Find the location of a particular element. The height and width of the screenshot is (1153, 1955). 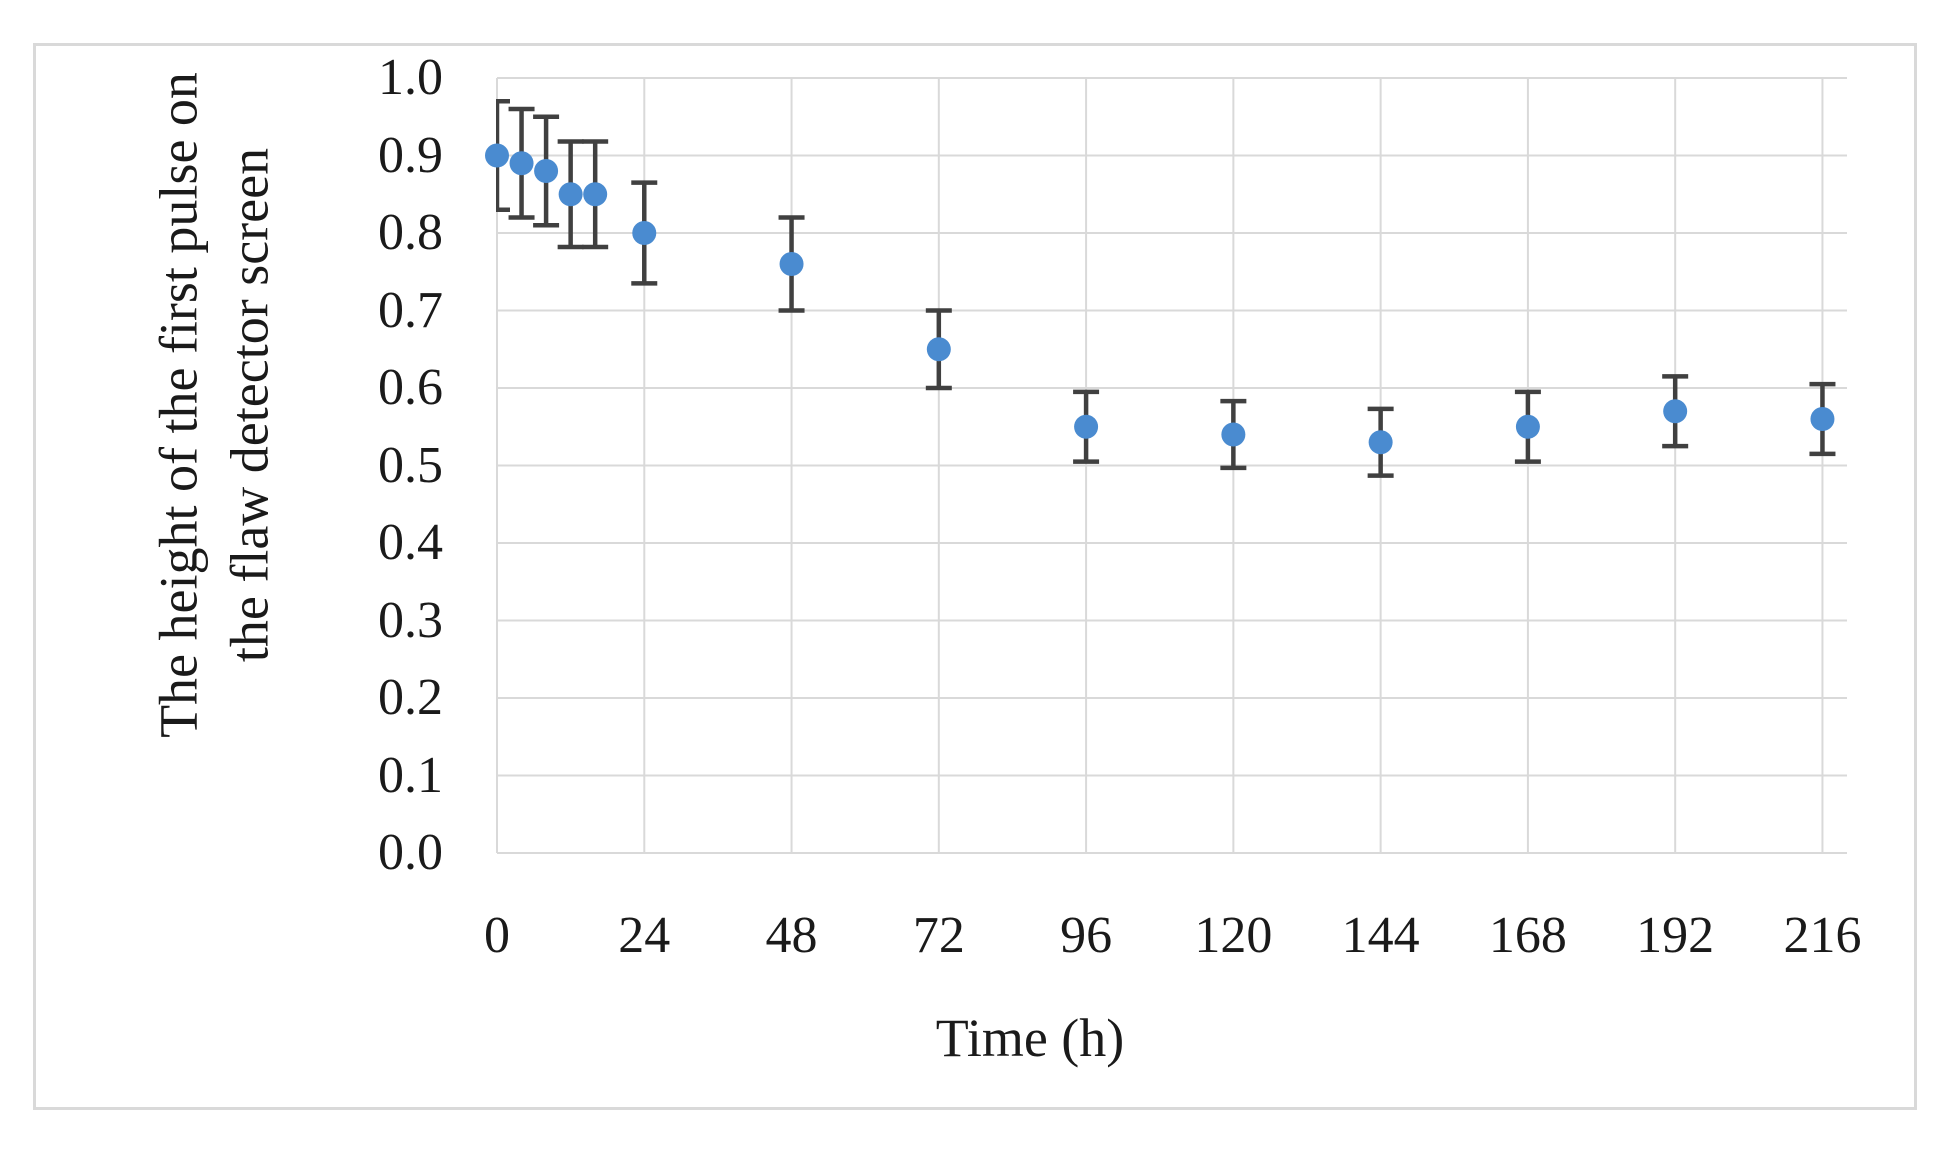

y-tick-label: 0.7 is located at coordinates (410, 310).